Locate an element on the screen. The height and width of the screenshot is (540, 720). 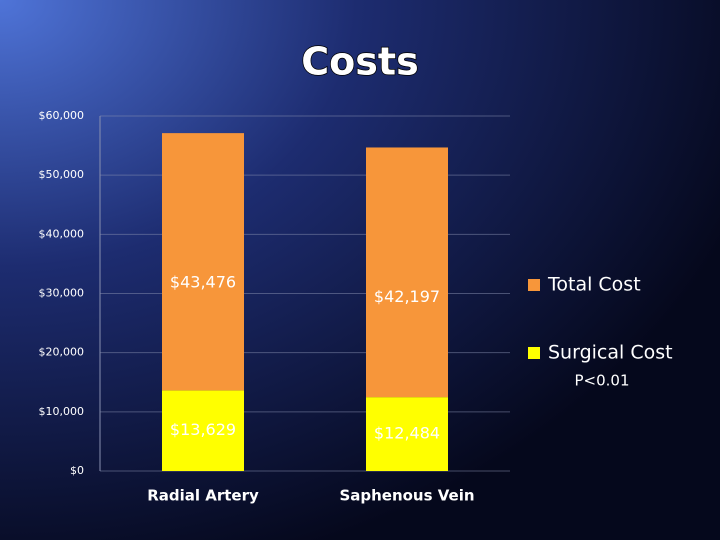
value-label: $12,484 is located at coordinates (407, 433).